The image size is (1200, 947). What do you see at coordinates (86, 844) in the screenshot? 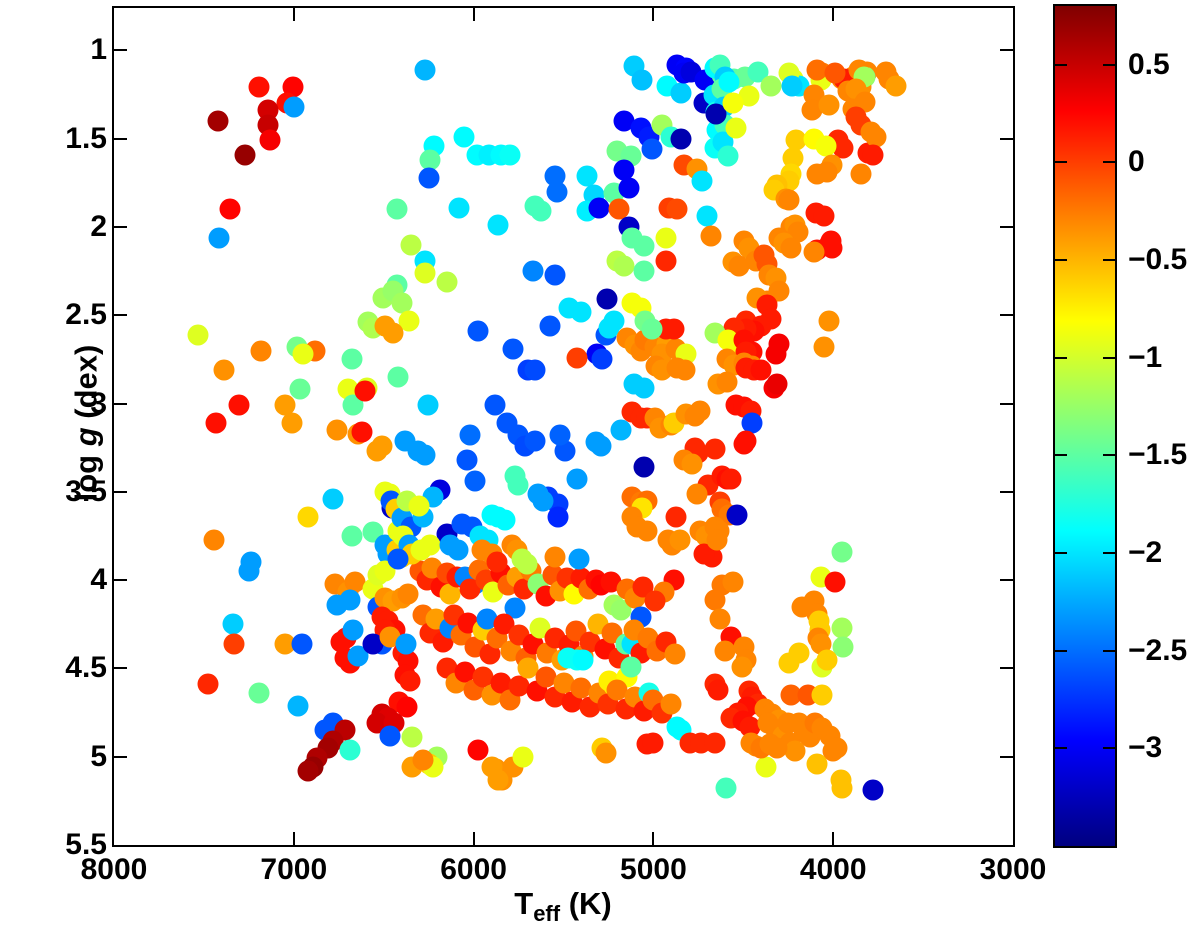
I see `y-tick-label: 5.5` at bounding box center [86, 844].